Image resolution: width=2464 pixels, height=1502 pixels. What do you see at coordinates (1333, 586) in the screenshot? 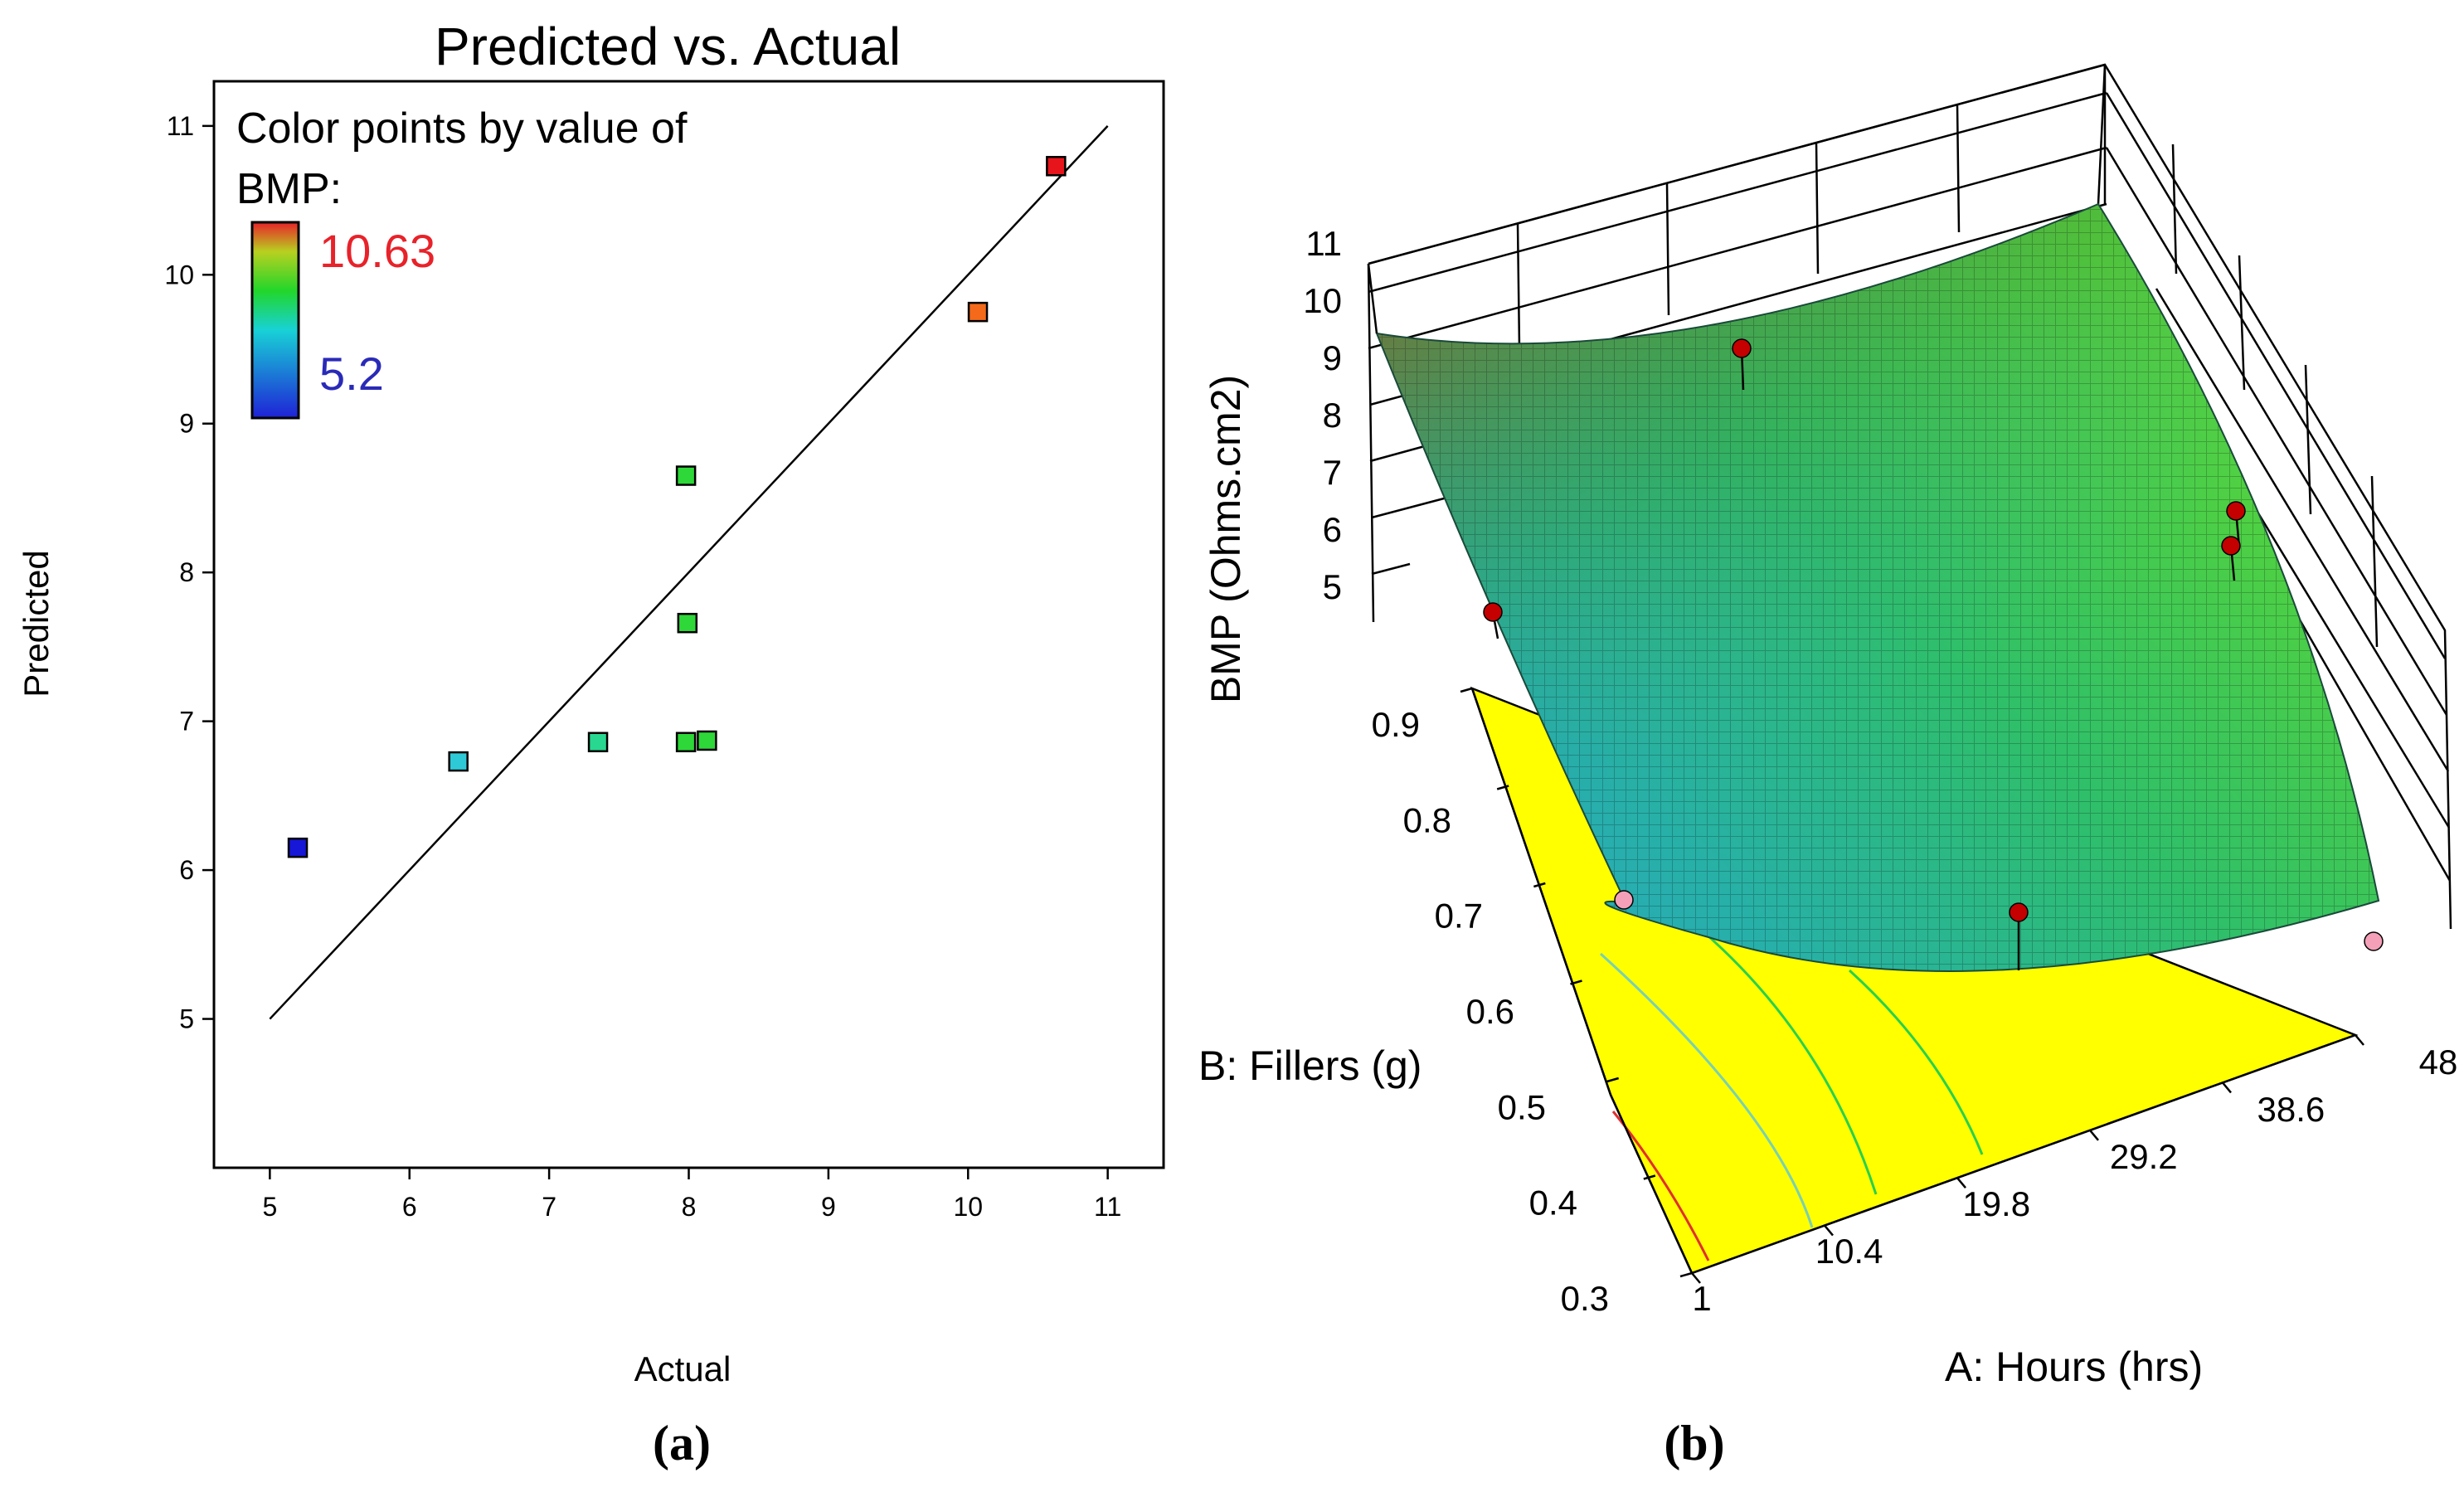
I see `z-tick-label: 5` at bounding box center [1333, 586].